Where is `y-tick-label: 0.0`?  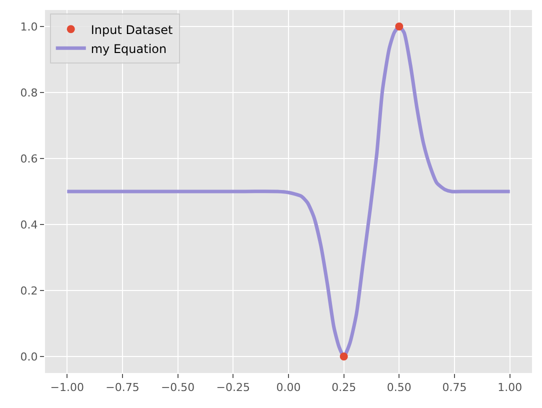 y-tick-label: 0.0 is located at coordinates (29, 357).